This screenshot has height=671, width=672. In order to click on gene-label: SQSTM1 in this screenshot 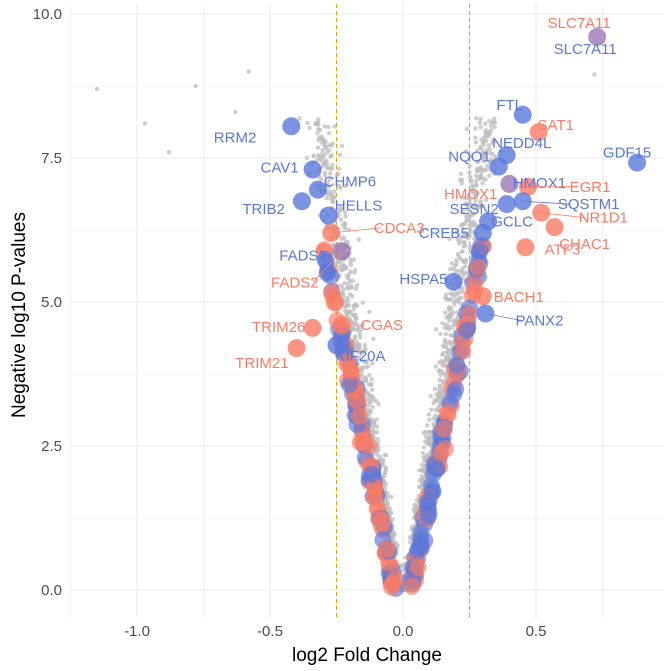, I will do `click(589, 204)`.